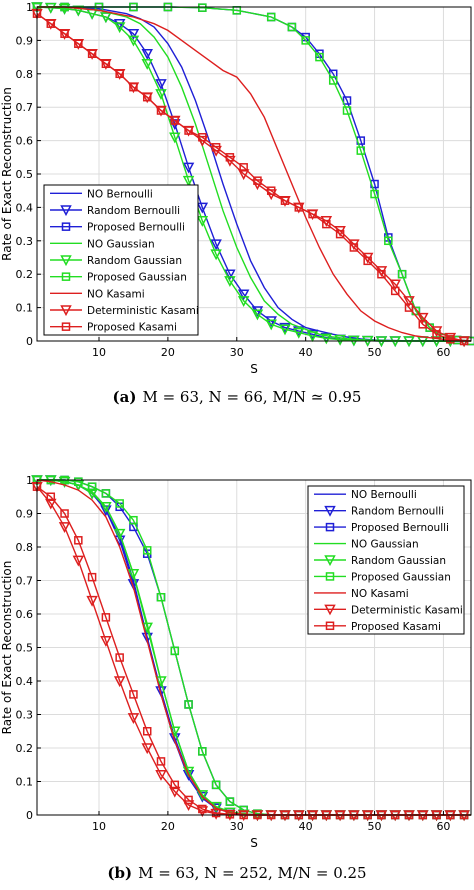  What do you see at coordinates (137, 278) in the screenshot?
I see `legend-label: Proposed Gaussian` at bounding box center [137, 278].